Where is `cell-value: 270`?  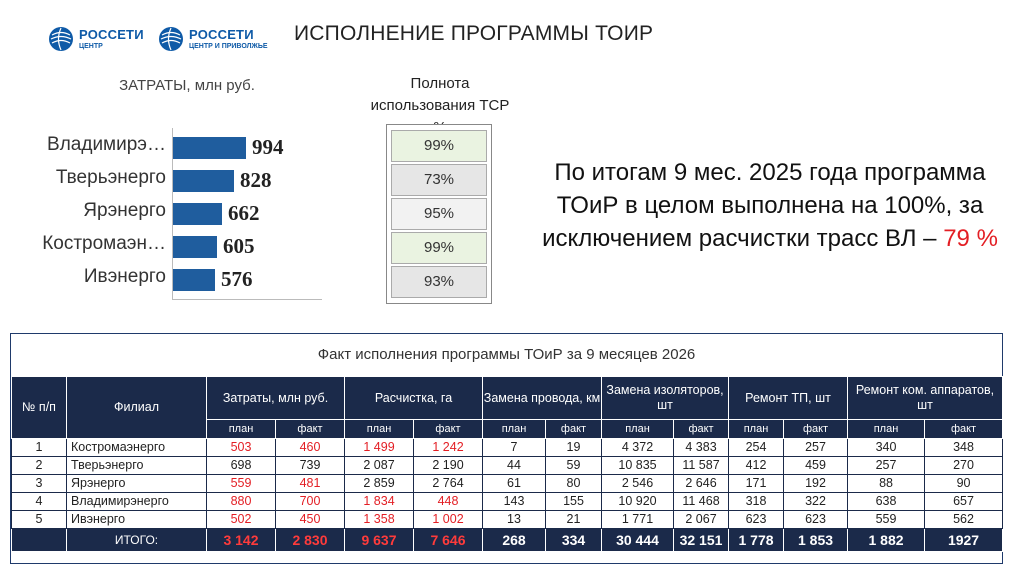
cell-value: 270 is located at coordinates (964, 465).